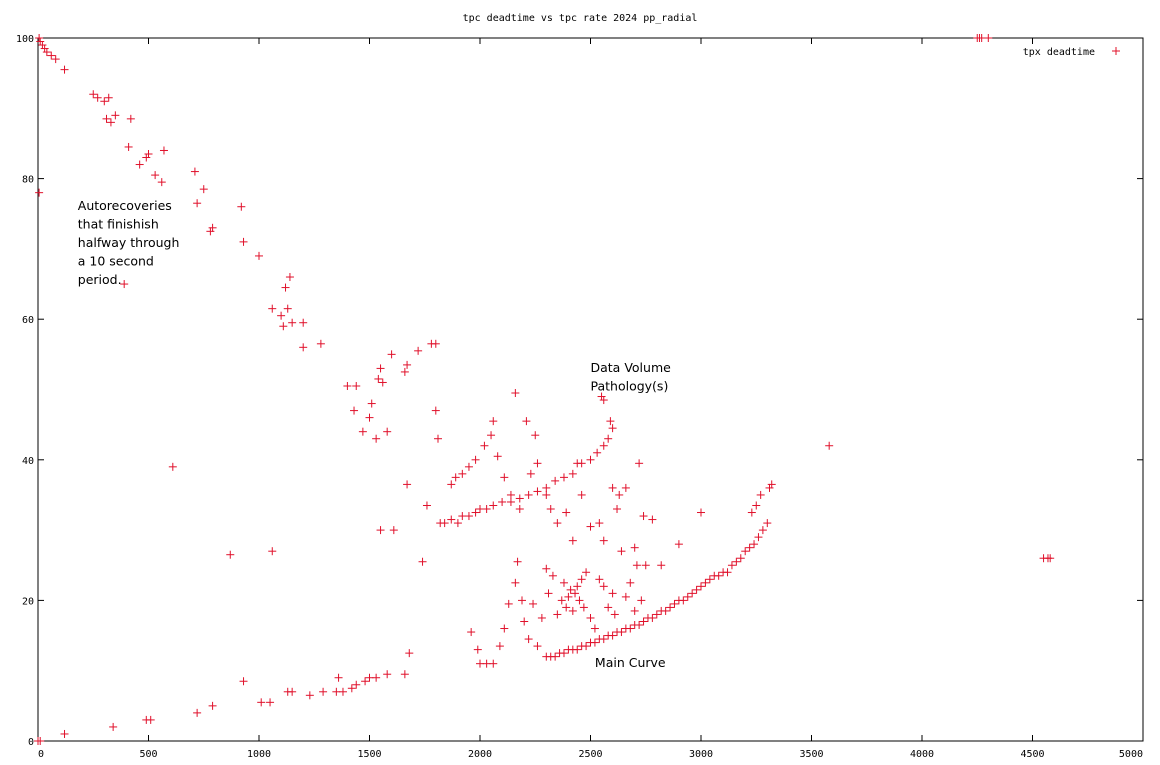 Image resolution: width=1160 pixels, height=765 pixels. Describe the element at coordinates (701, 754) in the screenshot. I see `x-tick-label: 3000` at that location.